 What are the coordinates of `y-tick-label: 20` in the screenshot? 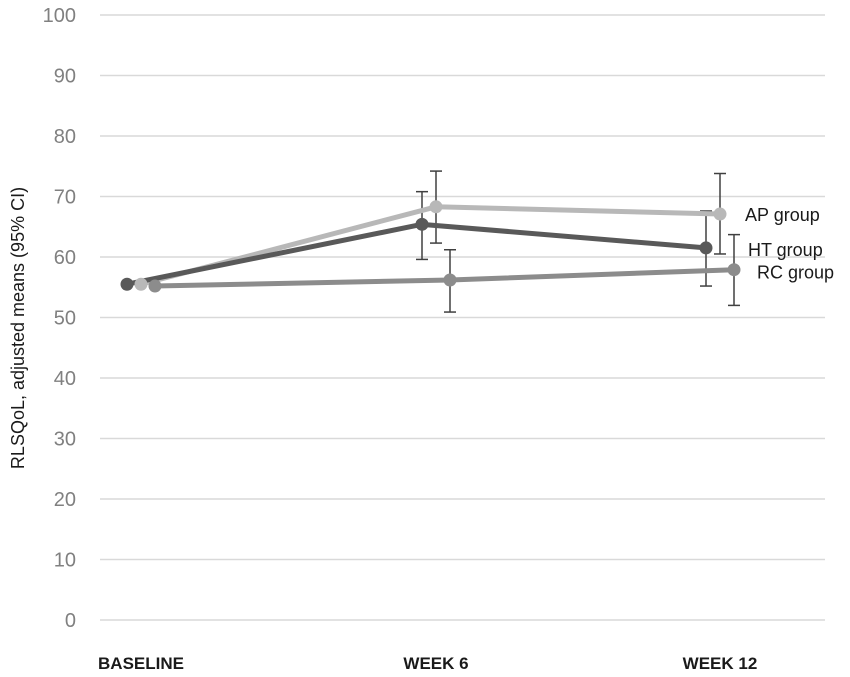 It's located at (65, 500).